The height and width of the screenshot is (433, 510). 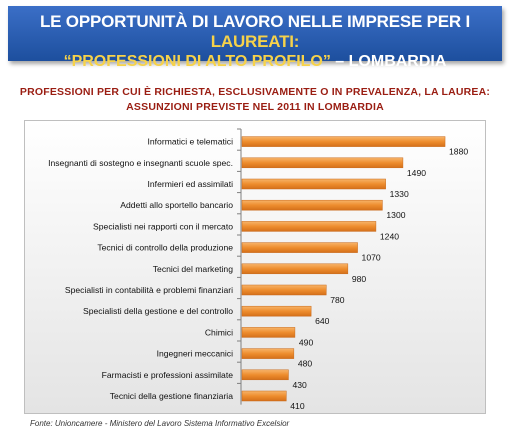 What do you see at coordinates (389, 236) in the screenshot?
I see `bar-value-label: 1240` at bounding box center [389, 236].